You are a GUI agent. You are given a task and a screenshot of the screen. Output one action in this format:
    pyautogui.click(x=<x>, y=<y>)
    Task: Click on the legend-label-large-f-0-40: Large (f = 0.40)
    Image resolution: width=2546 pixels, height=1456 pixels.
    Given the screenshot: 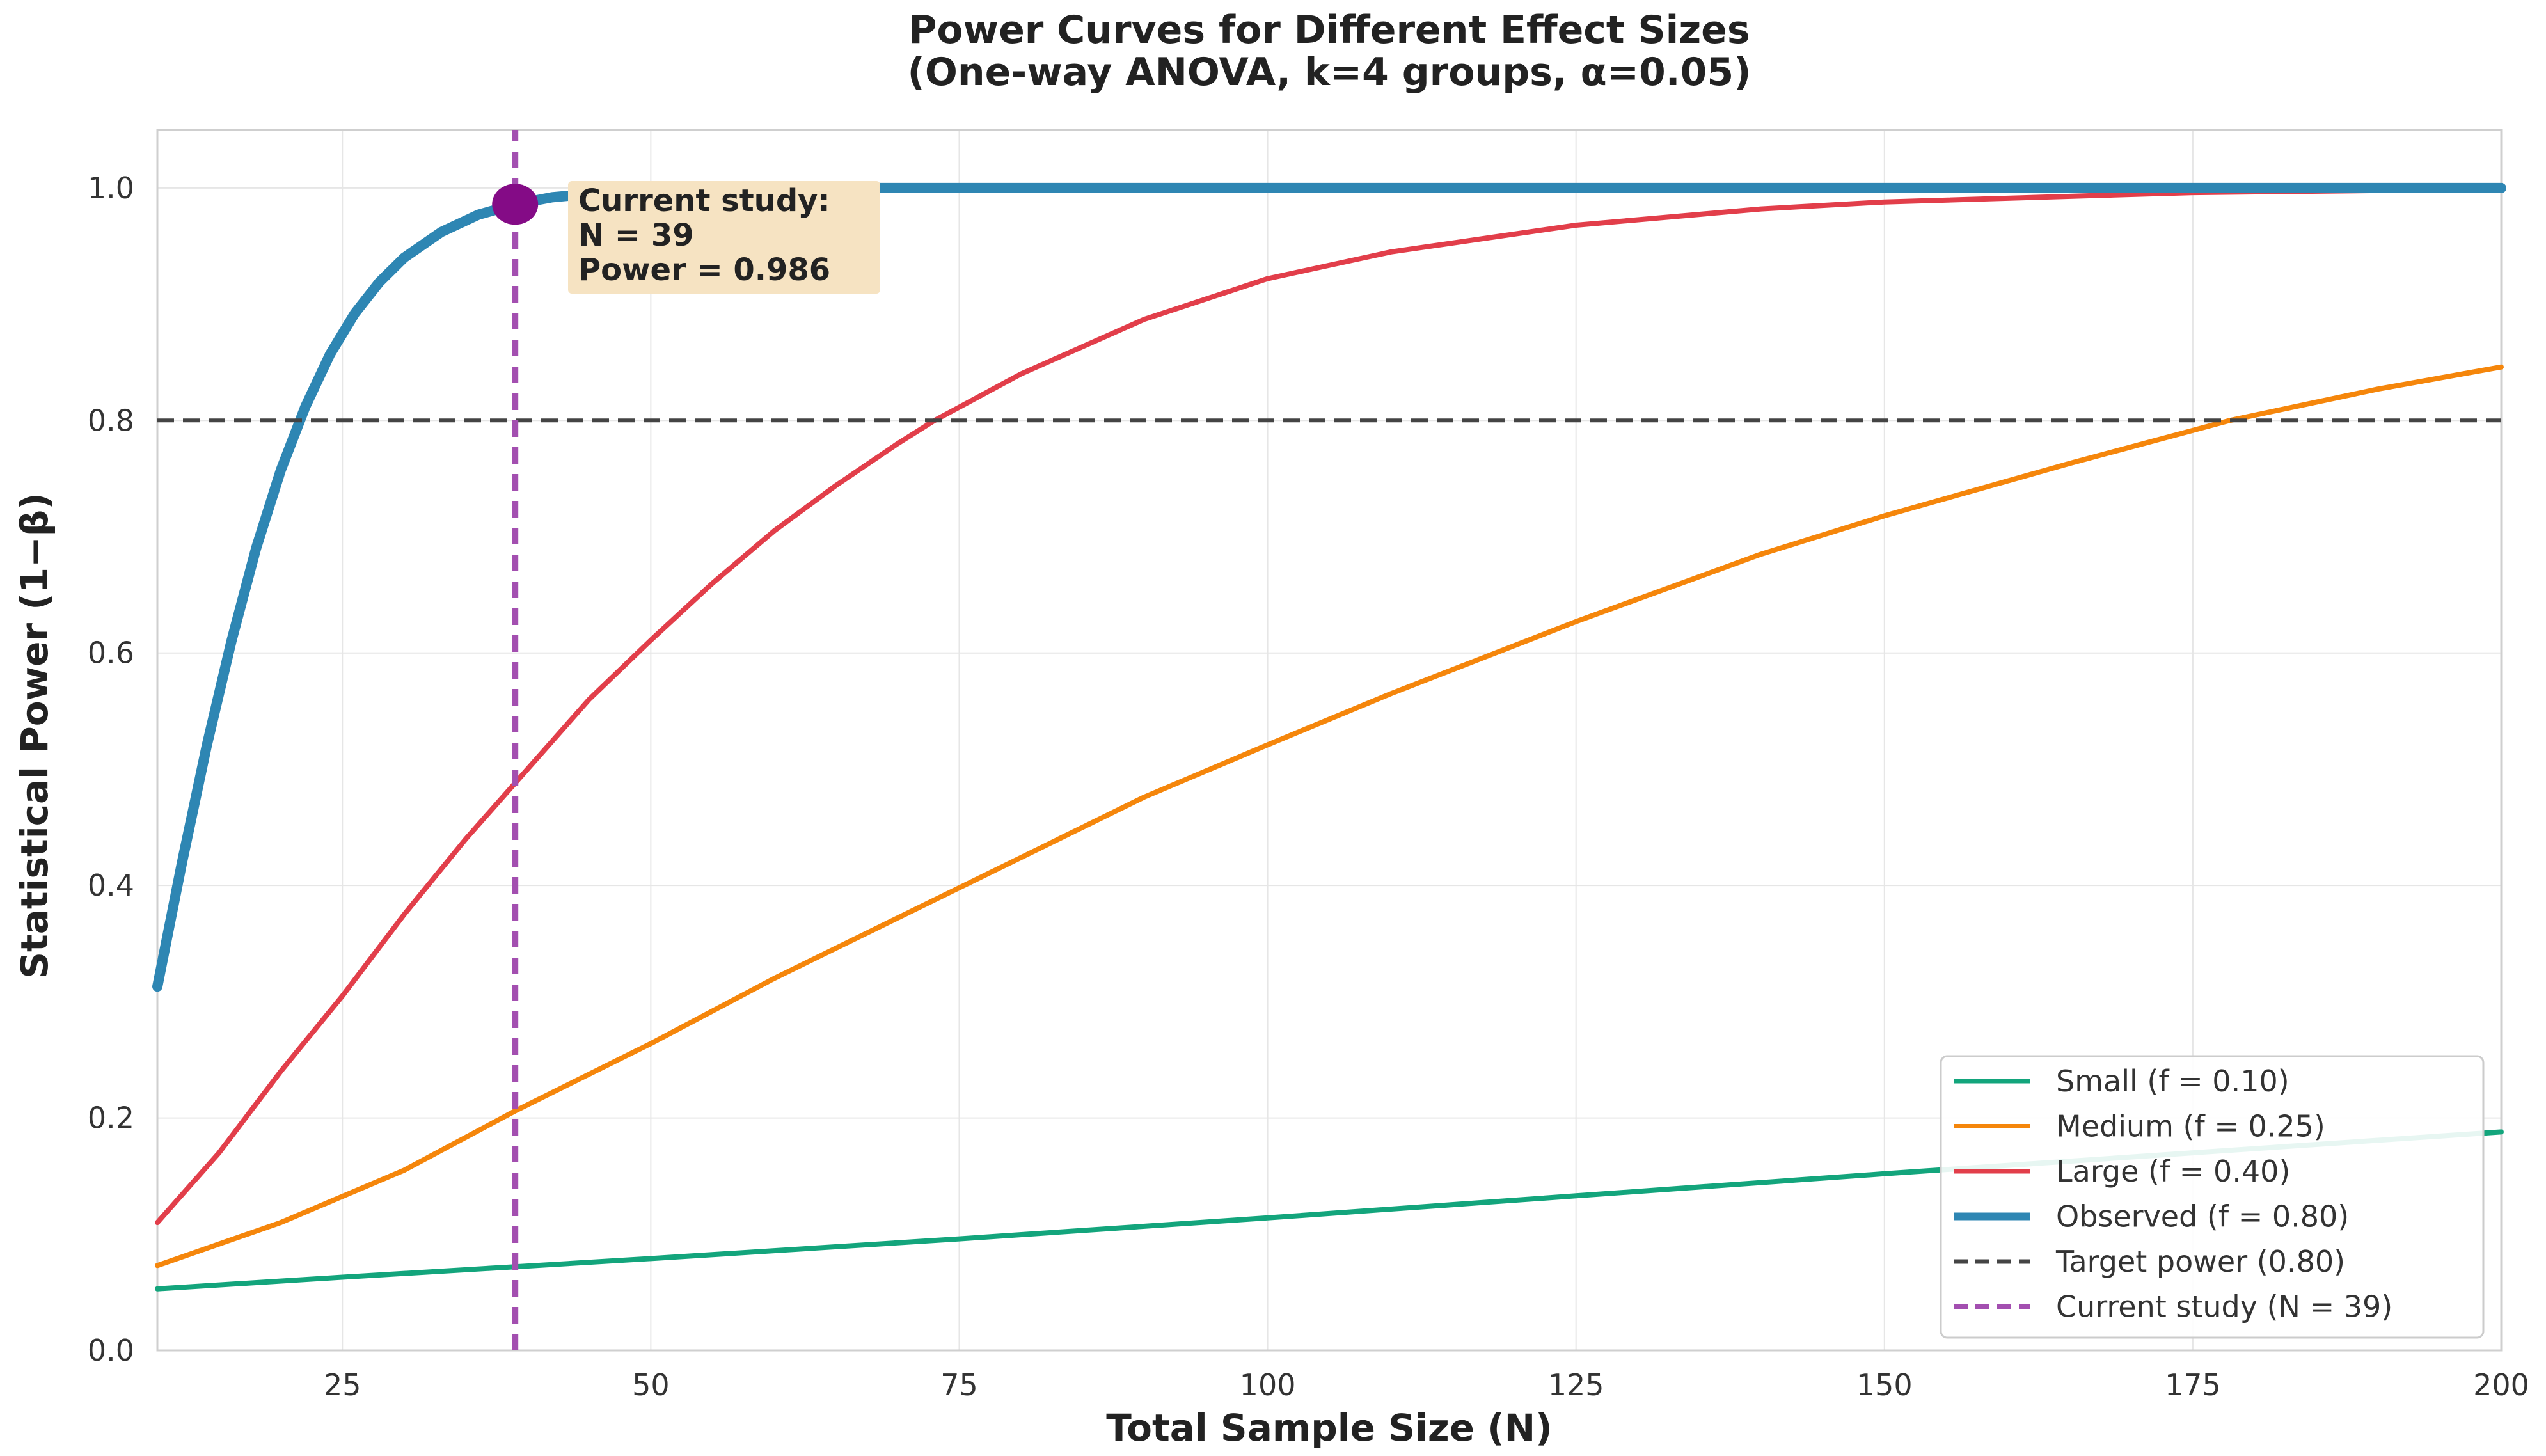 What is the action you would take?
    pyautogui.click(x=2173, y=1171)
    